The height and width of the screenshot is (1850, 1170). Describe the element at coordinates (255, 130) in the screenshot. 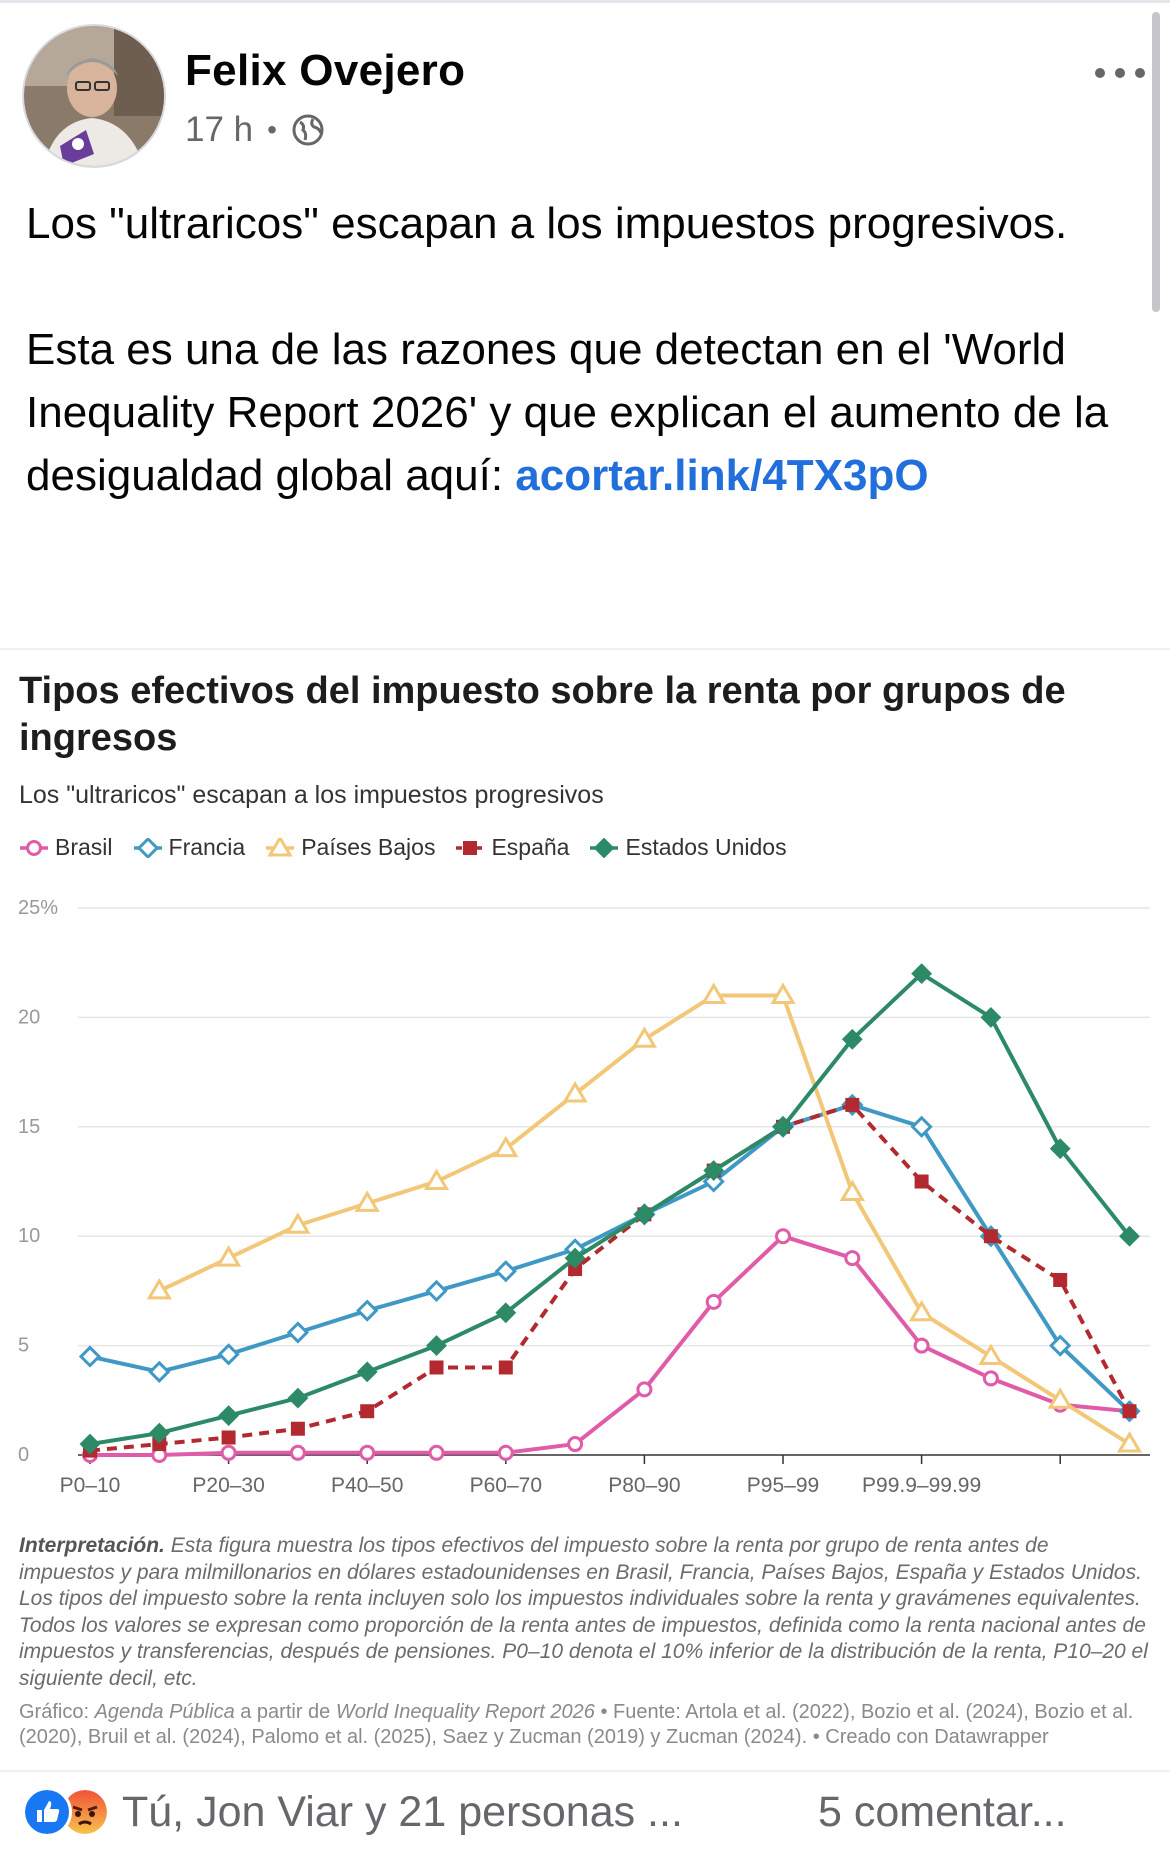

I see `post-meta: 17 h •` at that location.